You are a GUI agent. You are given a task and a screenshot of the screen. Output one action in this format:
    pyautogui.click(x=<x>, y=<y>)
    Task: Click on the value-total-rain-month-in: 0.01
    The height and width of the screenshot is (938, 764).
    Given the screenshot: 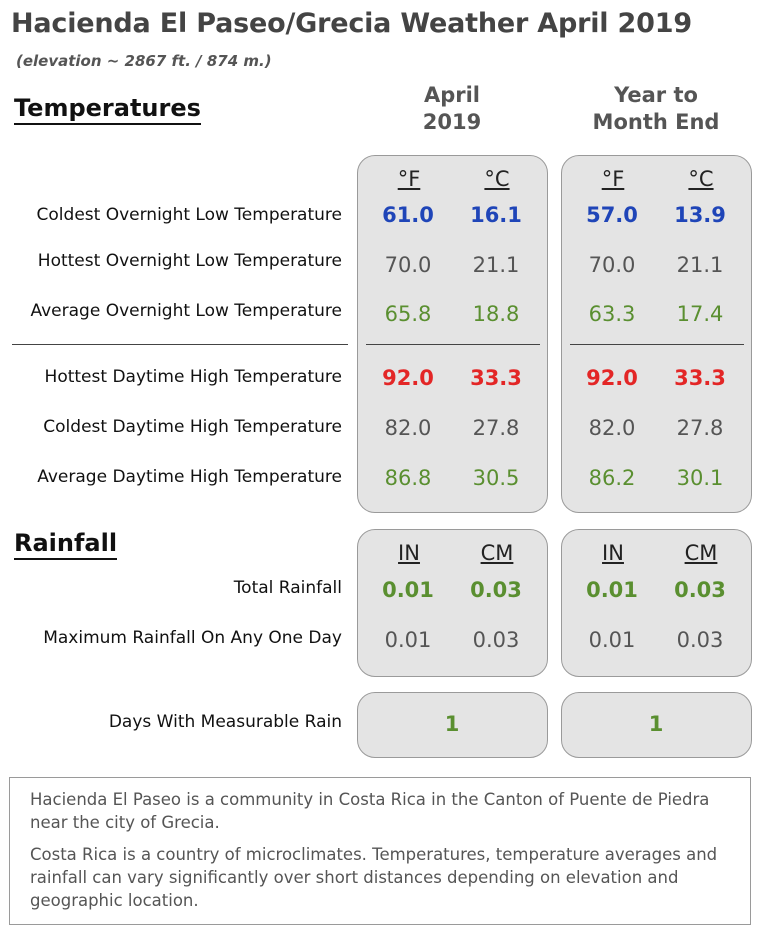 What is the action you would take?
    pyautogui.click(x=408, y=590)
    